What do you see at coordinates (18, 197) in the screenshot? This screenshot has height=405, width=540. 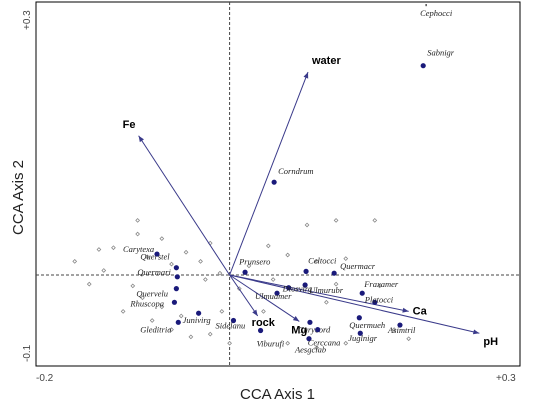 I see `y-axis-title: CCA Axis 2` at bounding box center [18, 197].